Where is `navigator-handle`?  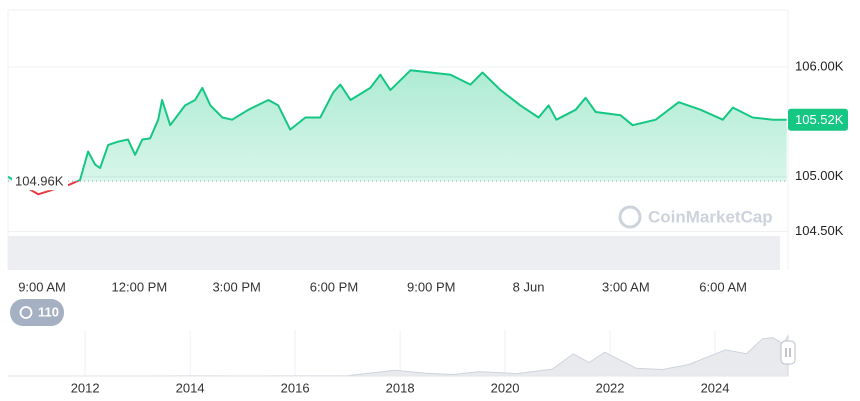
navigator-handle is located at coordinates (788, 352).